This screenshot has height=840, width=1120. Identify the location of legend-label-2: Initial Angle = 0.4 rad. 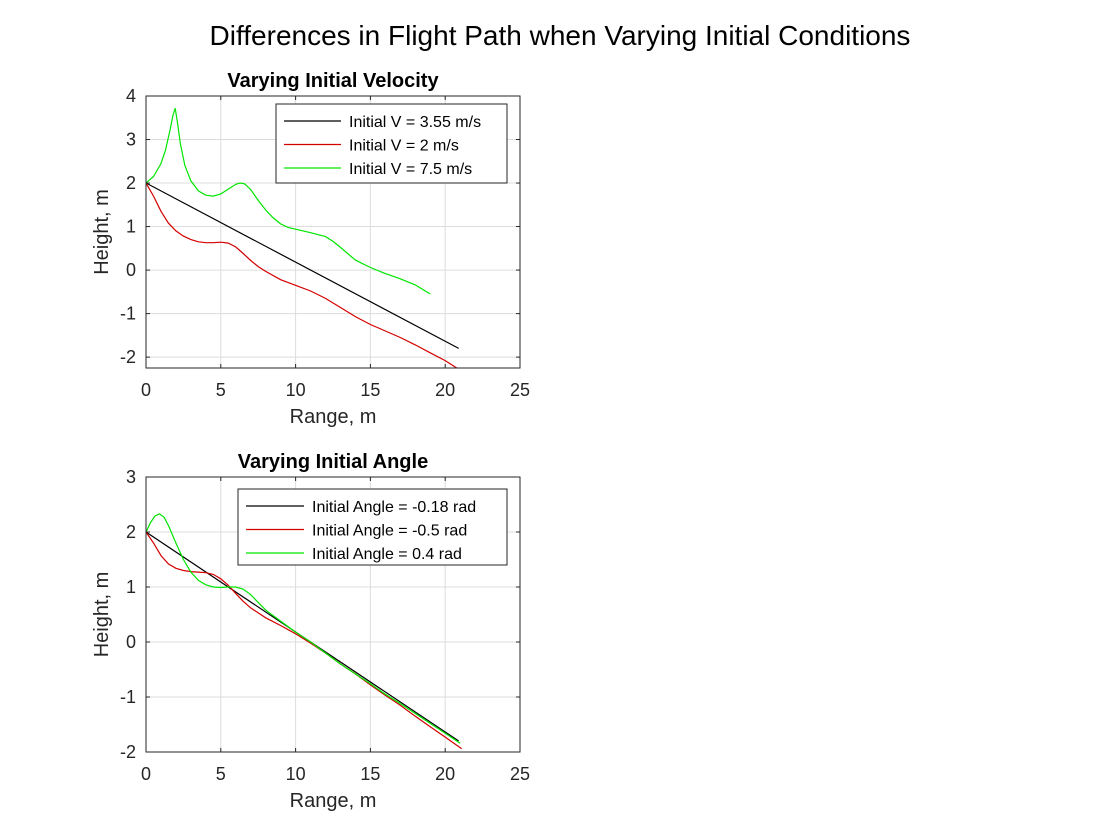
(387, 554).